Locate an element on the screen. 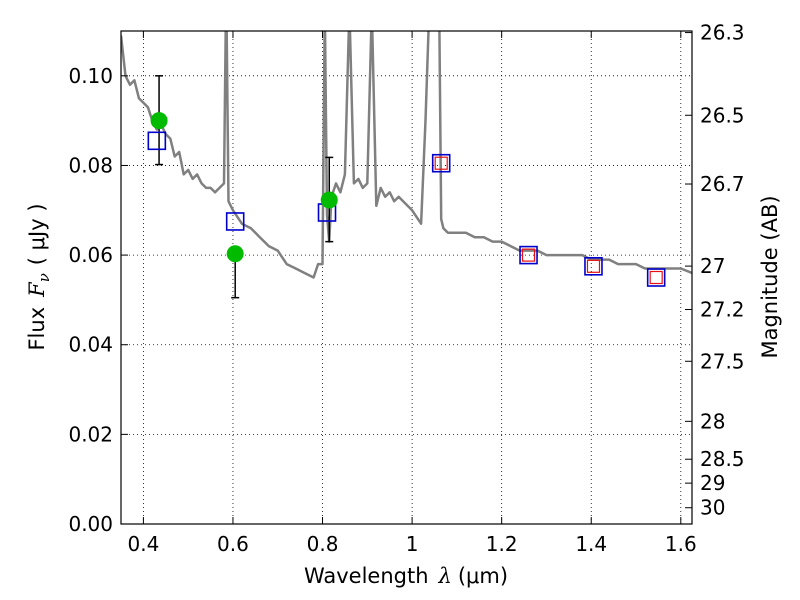  y-tick-label: 0.06 is located at coordinates (90, 255).